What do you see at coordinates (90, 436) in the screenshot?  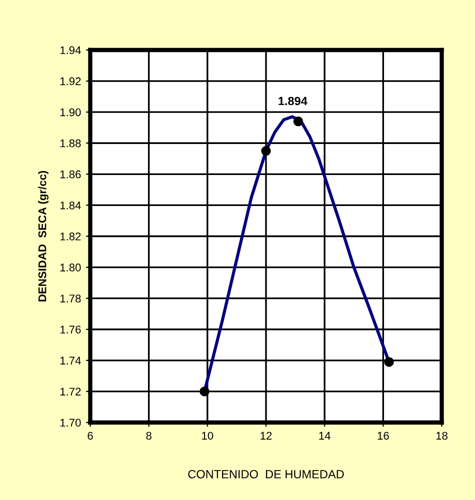 I see `x-tick-label: 6` at bounding box center [90, 436].